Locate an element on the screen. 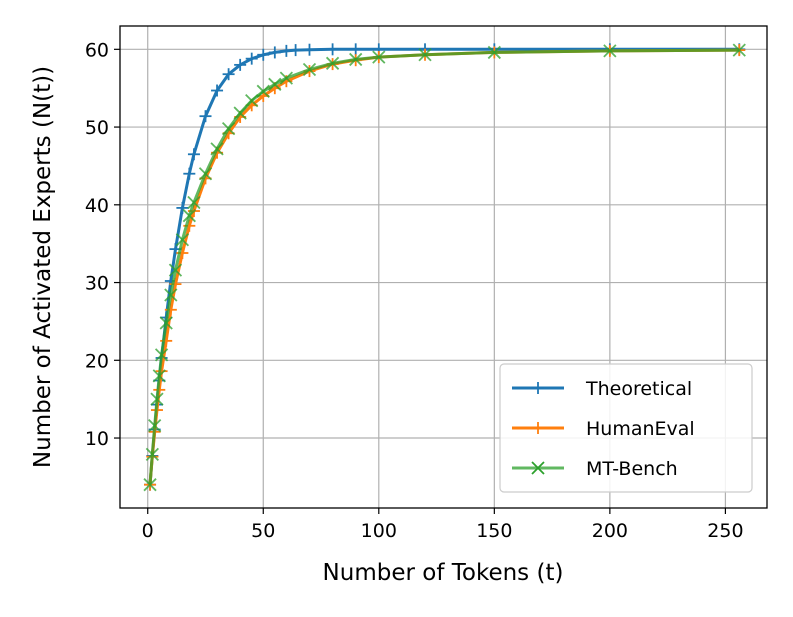 Image resolution: width=793 pixels, height=617 pixels. legend-label-humaneval: HumanEval is located at coordinates (640, 429).